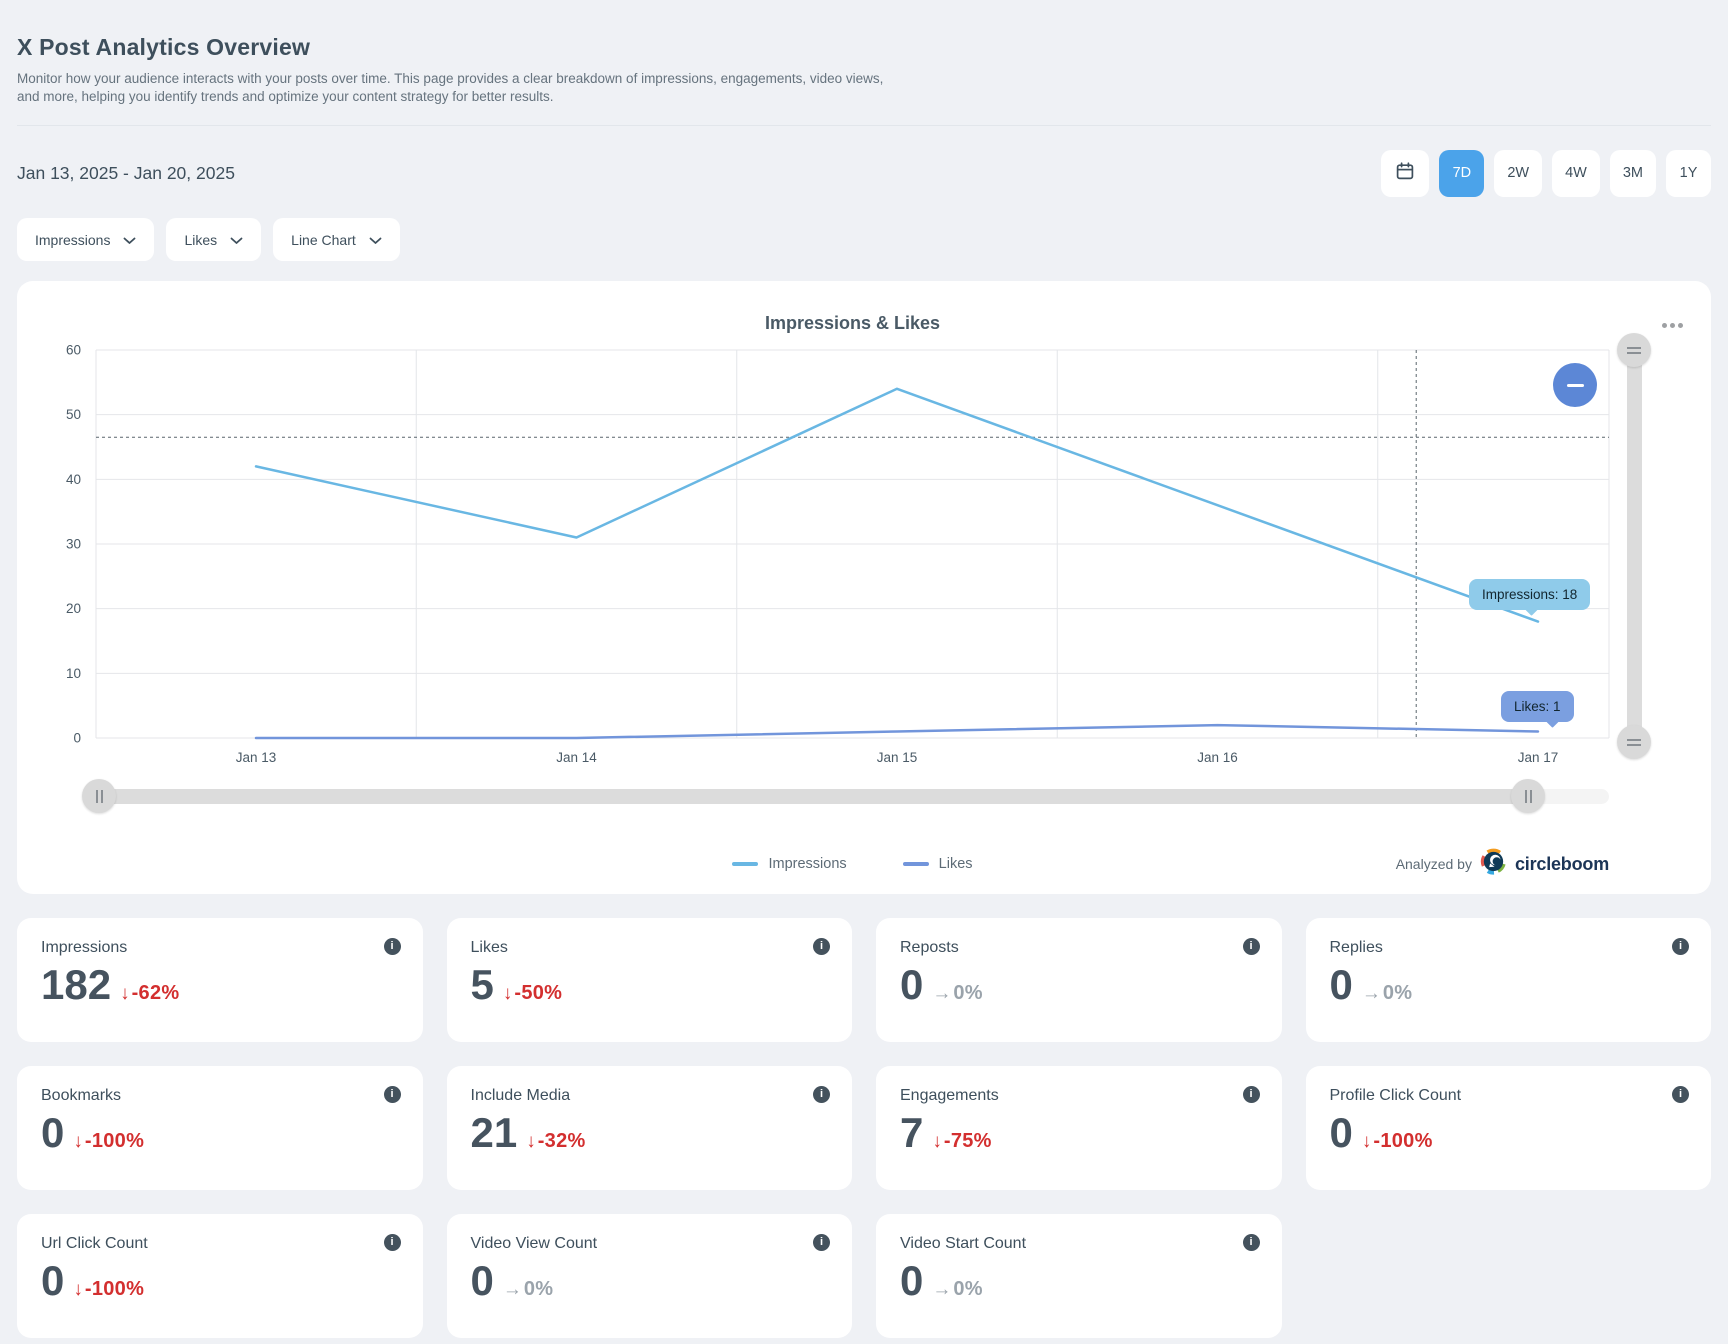 Image resolution: width=1728 pixels, height=1344 pixels. I want to click on more-options-button, so click(1672, 326).